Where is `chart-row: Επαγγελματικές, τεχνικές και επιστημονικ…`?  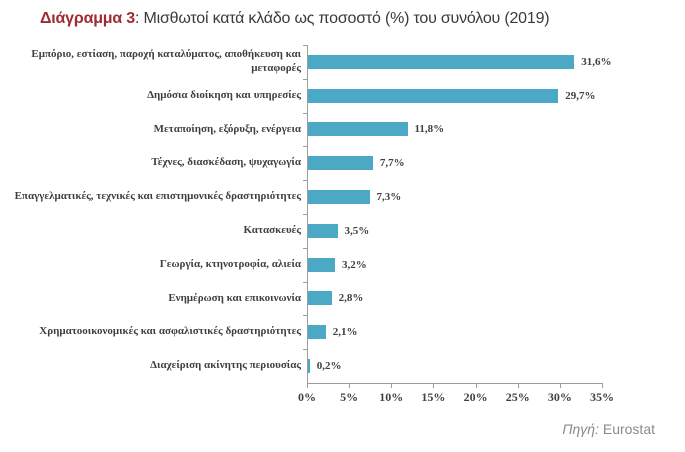 chart-row: Επαγγελματικές, τεχνικές και επιστημονικ… is located at coordinates (342, 197).